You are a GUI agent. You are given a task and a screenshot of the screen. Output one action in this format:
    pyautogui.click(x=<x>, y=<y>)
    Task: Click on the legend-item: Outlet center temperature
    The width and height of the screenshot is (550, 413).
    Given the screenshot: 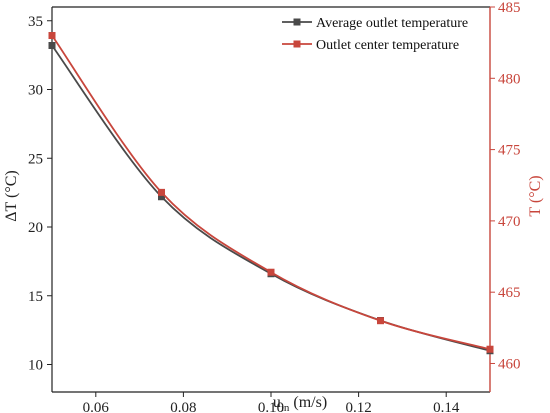 What is the action you would take?
    pyautogui.click(x=370, y=45)
    